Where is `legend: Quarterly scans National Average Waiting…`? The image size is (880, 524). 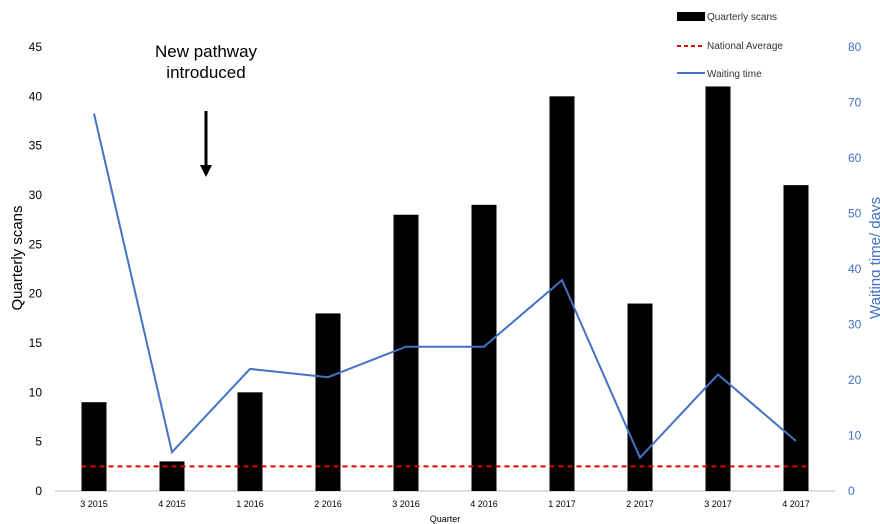
legend: Quarterly scans National Average Waiting… is located at coordinates (730, 46).